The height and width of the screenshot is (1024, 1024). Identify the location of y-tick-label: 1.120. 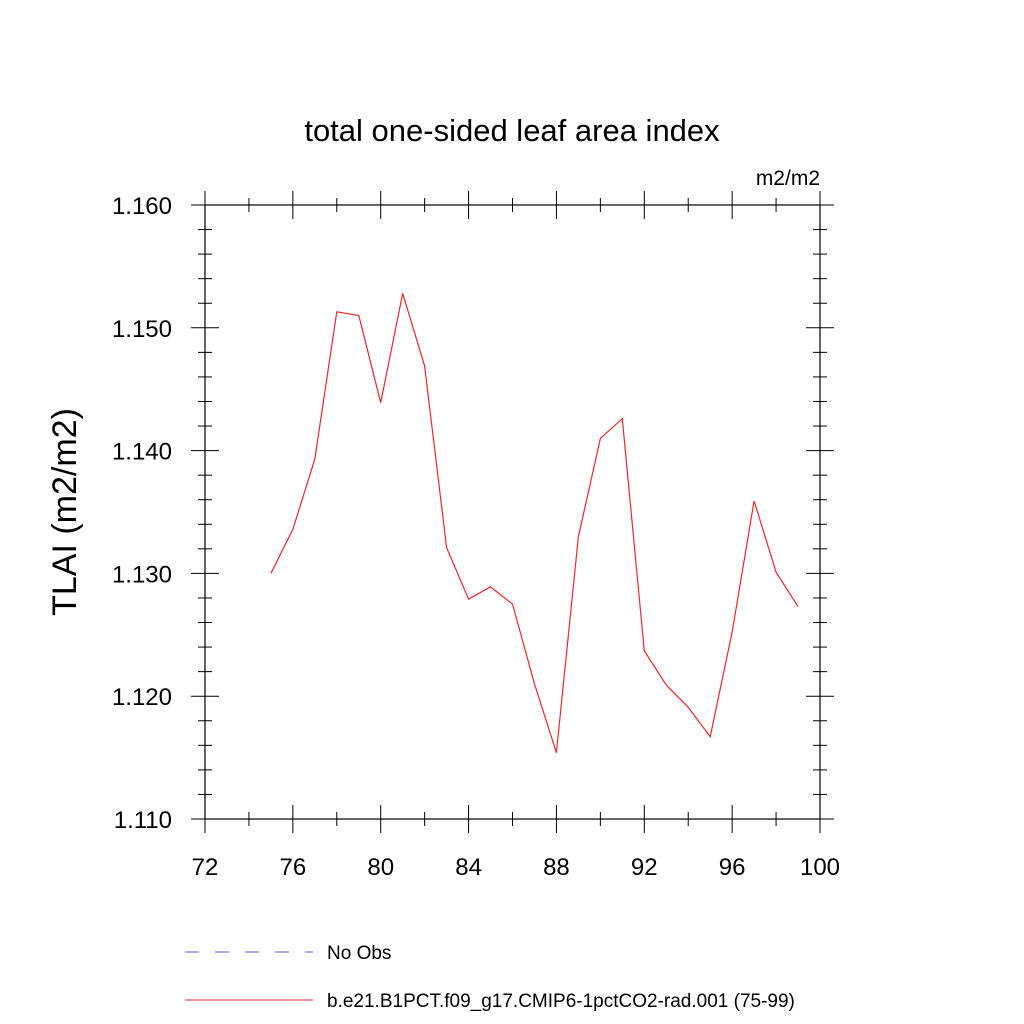
(142, 697).